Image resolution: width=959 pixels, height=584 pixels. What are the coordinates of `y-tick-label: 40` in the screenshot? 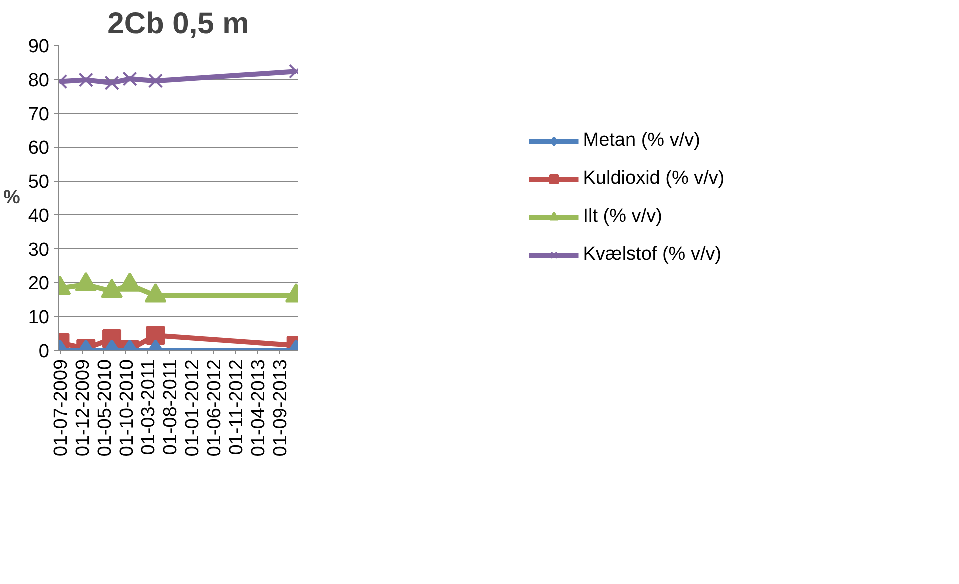 It's located at (39, 216).